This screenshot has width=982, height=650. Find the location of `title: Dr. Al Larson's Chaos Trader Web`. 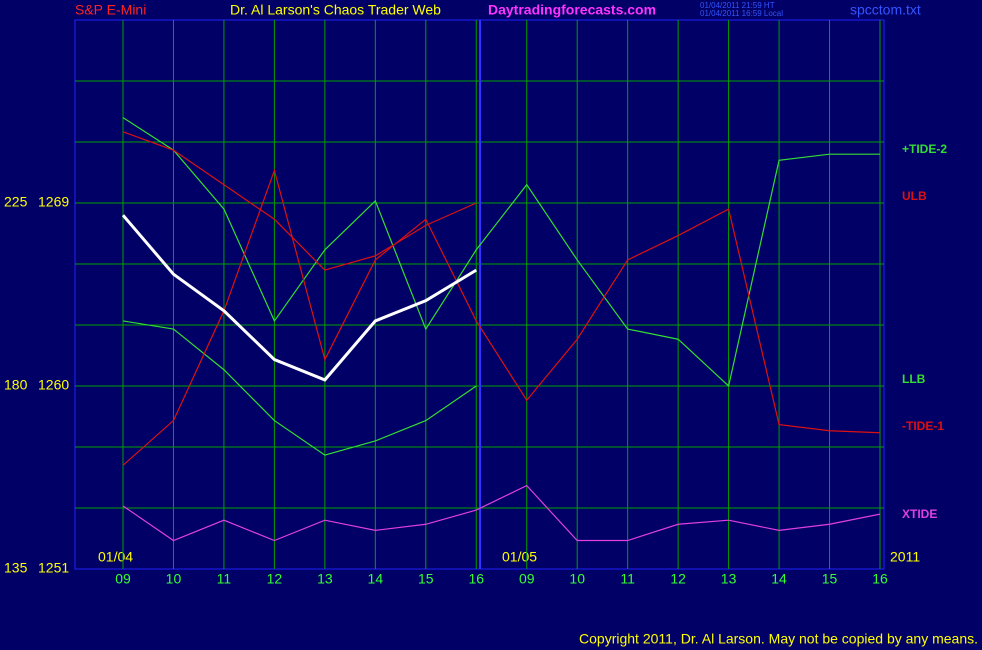

title: Dr. Al Larson's Chaos Trader Web is located at coordinates (335, 10).